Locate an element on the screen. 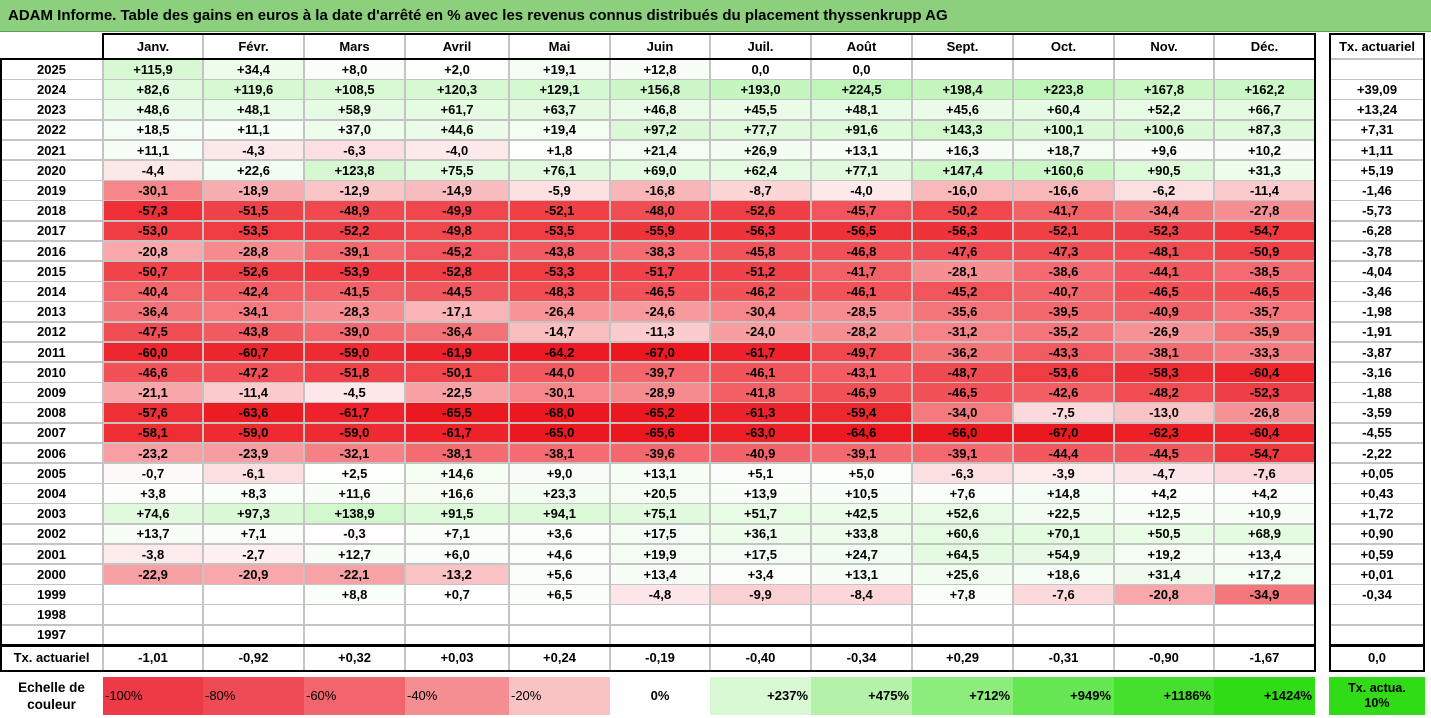 This screenshot has width=1431, height=718. value-cell: -30,1 is located at coordinates (559, 392).